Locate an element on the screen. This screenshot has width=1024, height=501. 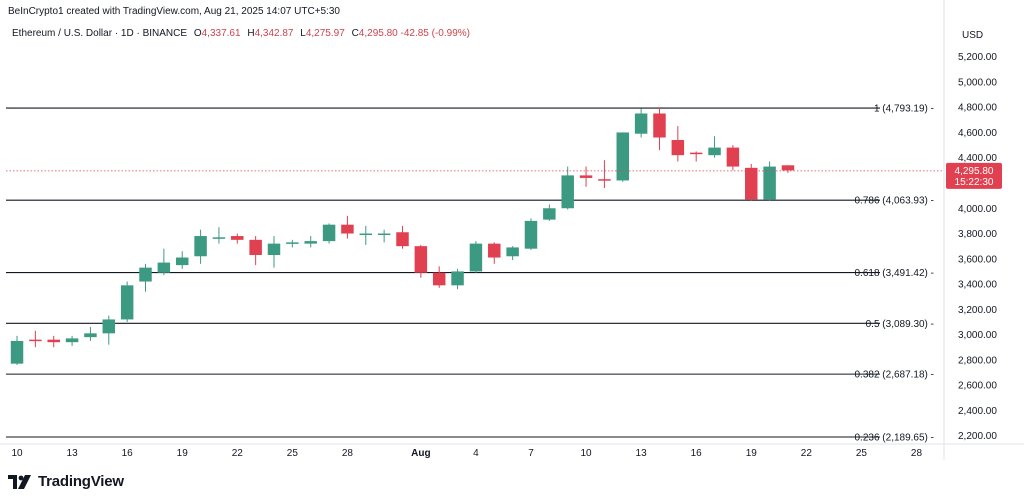
x-tick-label: 4 is located at coordinates (476, 453).